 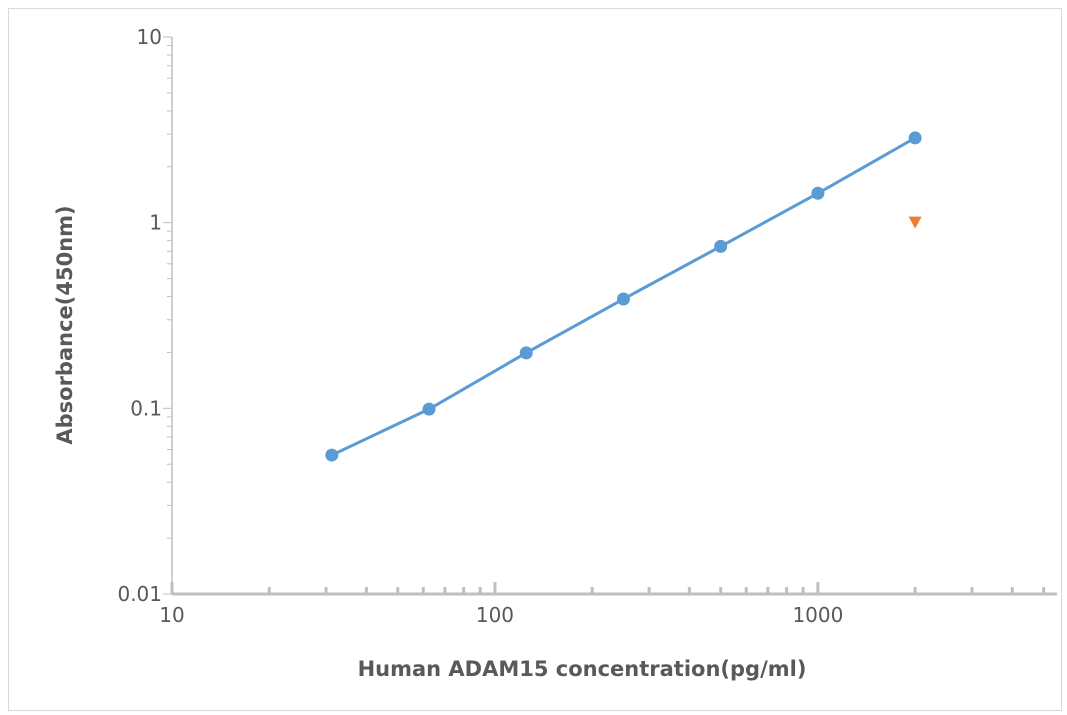 I want to click on x-tick-label: 100, so click(x=495, y=615).